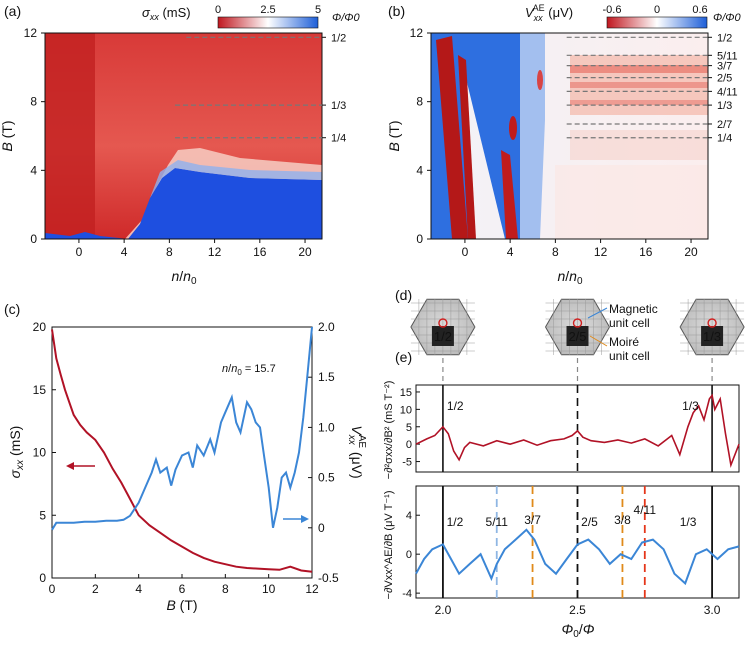 Image resolution: width=756 pixels, height=652 pixels. What do you see at coordinates (234, 369) in the screenshot?
I see `annotation-c-sym2: n` at bounding box center [234, 369].